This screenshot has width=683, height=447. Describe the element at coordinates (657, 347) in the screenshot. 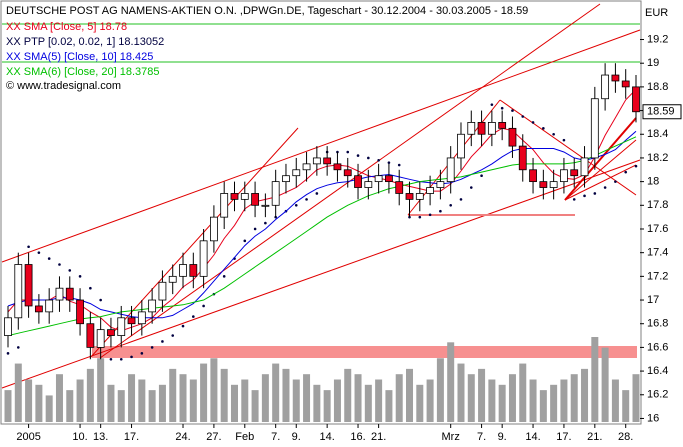

I see `y-tick-label: 16.6` at that location.